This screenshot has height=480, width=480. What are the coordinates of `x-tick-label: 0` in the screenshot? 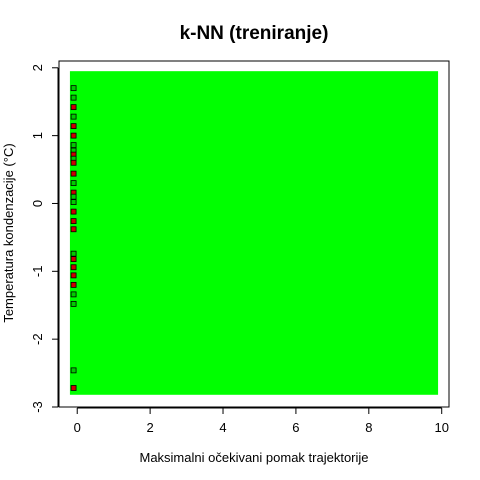 It's located at (77, 427).